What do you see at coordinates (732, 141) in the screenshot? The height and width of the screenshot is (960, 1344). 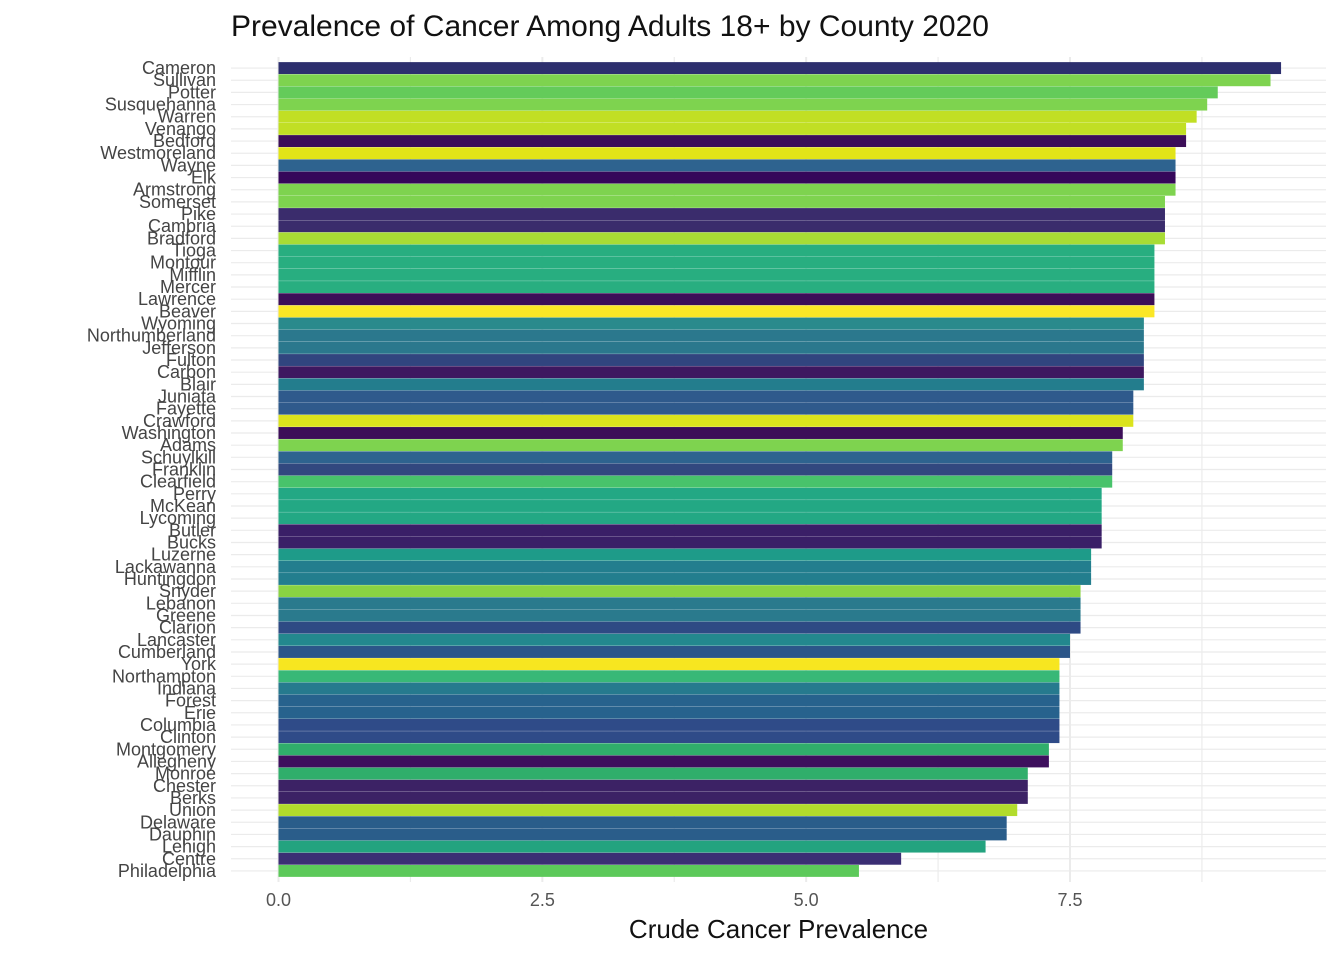 I see `bar-bedford` at bounding box center [732, 141].